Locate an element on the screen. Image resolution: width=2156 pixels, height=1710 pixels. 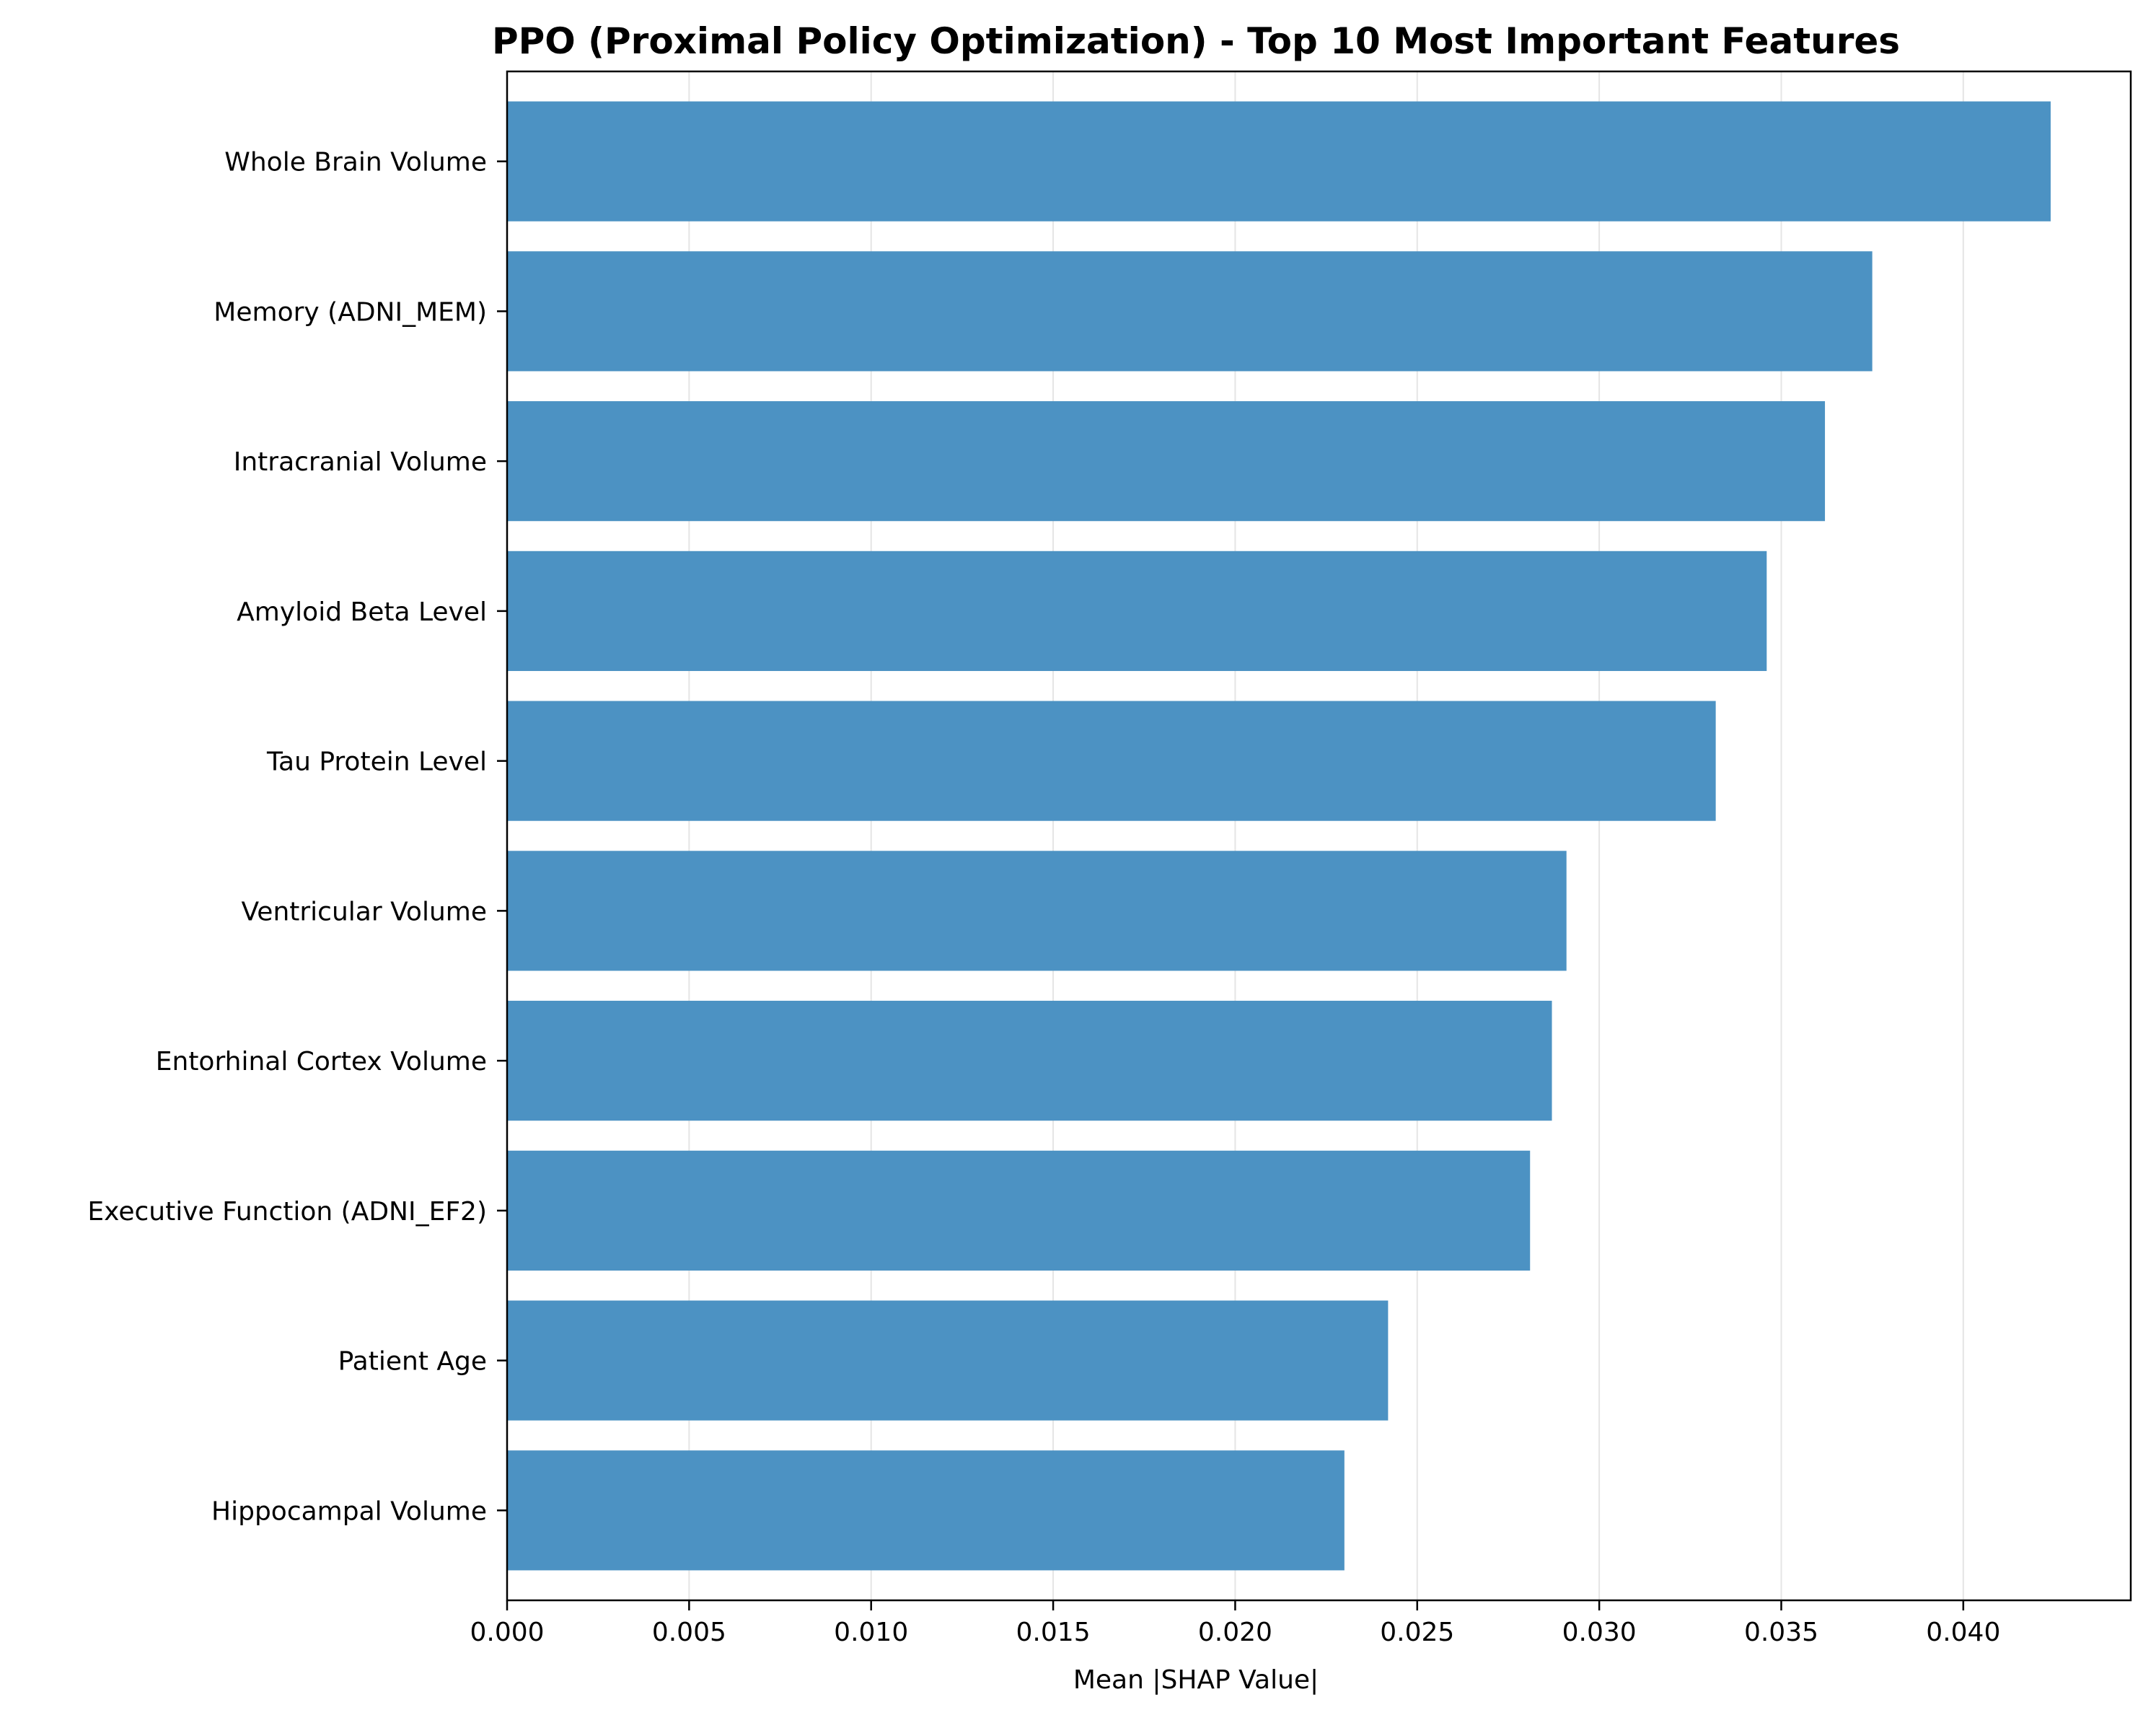
bar-ventricular-volume is located at coordinates (1037, 911).